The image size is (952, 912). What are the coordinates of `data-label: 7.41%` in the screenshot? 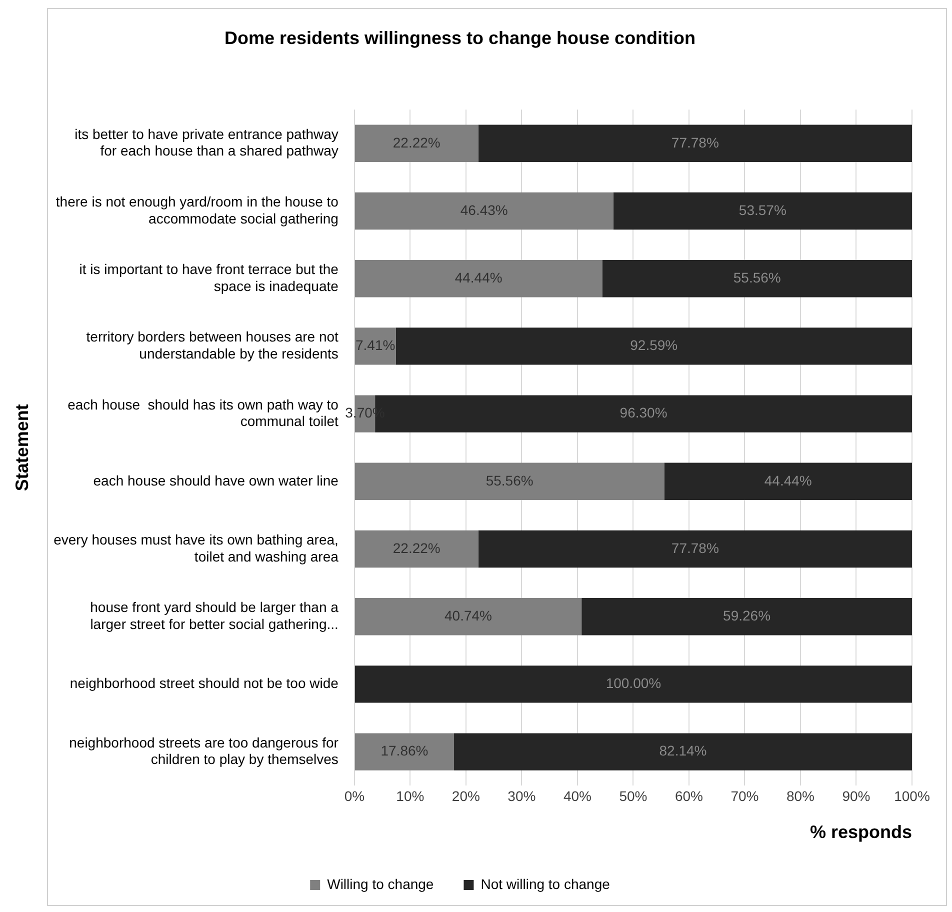 It's located at (375, 345).